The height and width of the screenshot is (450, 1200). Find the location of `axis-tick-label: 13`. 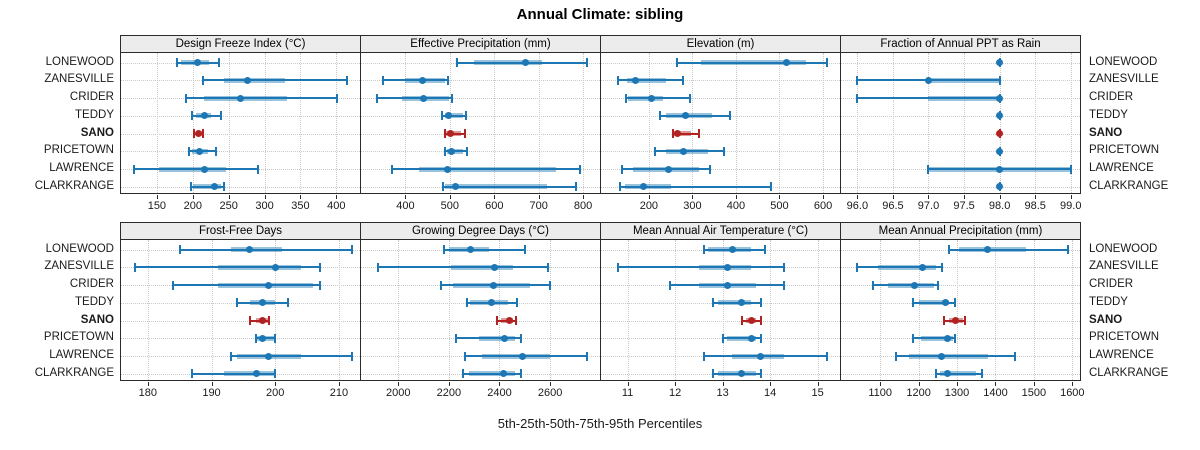

axis-tick-label: 13 is located at coordinates (722, 393).